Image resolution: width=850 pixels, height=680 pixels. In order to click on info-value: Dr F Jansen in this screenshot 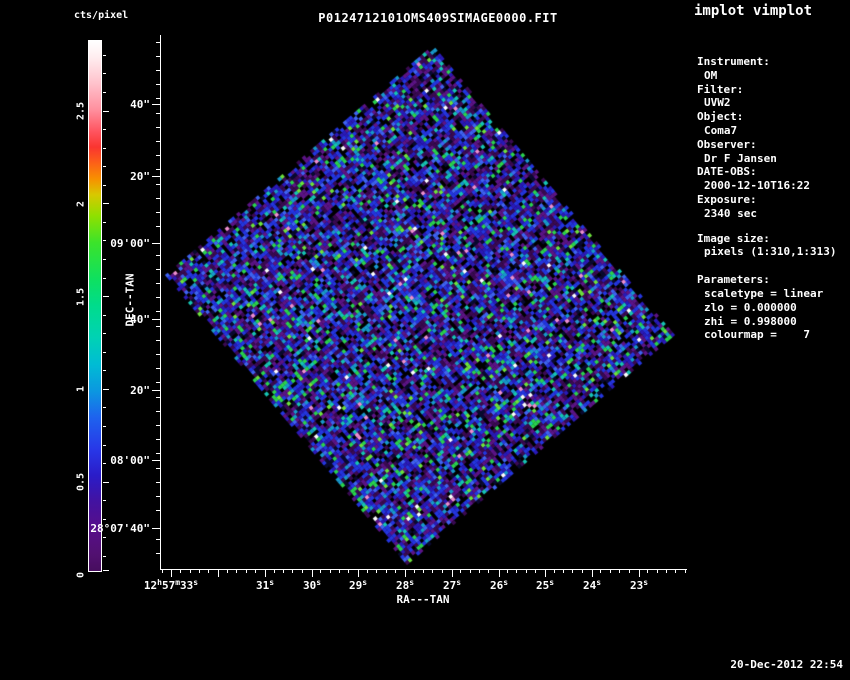, I will do `click(740, 158)`.